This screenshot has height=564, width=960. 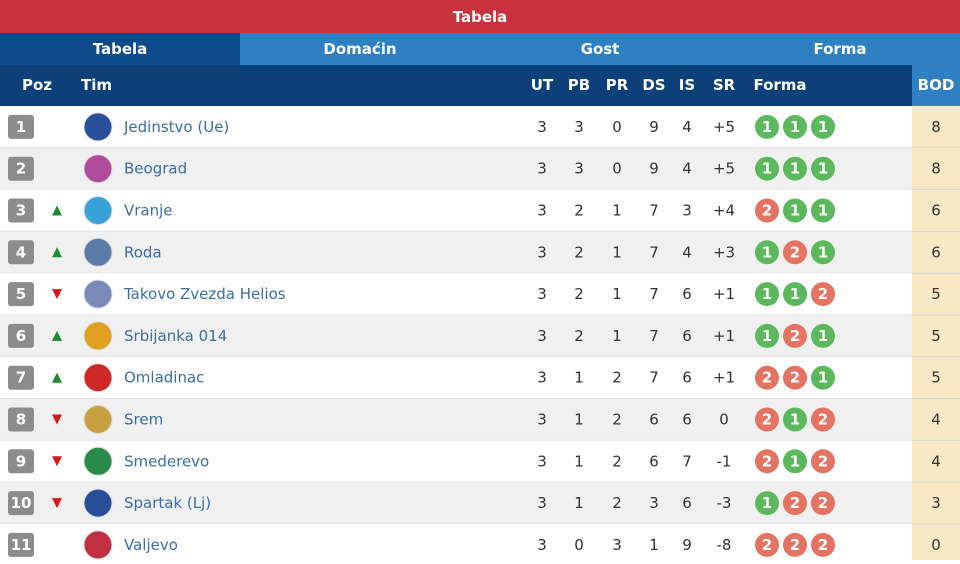 What do you see at coordinates (21, 252) in the screenshot?
I see `position: 4` at bounding box center [21, 252].